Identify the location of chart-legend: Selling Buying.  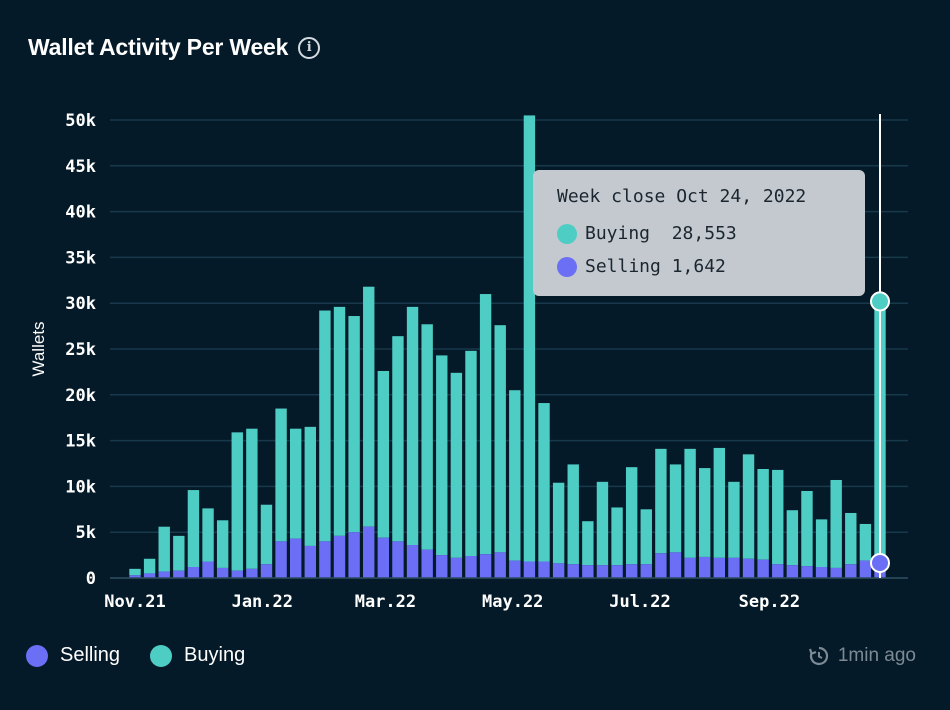
(150, 655).